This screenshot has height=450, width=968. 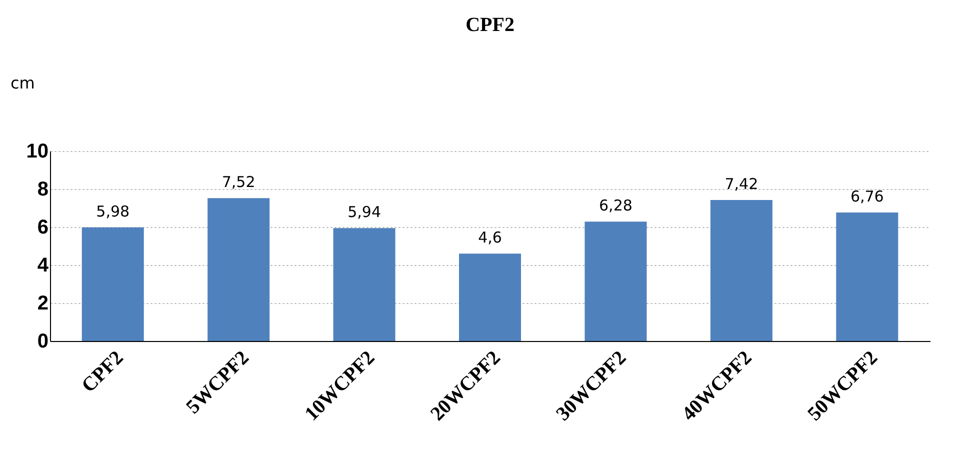 What do you see at coordinates (741, 184) in the screenshot?
I see `data-label: 7,42` at bounding box center [741, 184].